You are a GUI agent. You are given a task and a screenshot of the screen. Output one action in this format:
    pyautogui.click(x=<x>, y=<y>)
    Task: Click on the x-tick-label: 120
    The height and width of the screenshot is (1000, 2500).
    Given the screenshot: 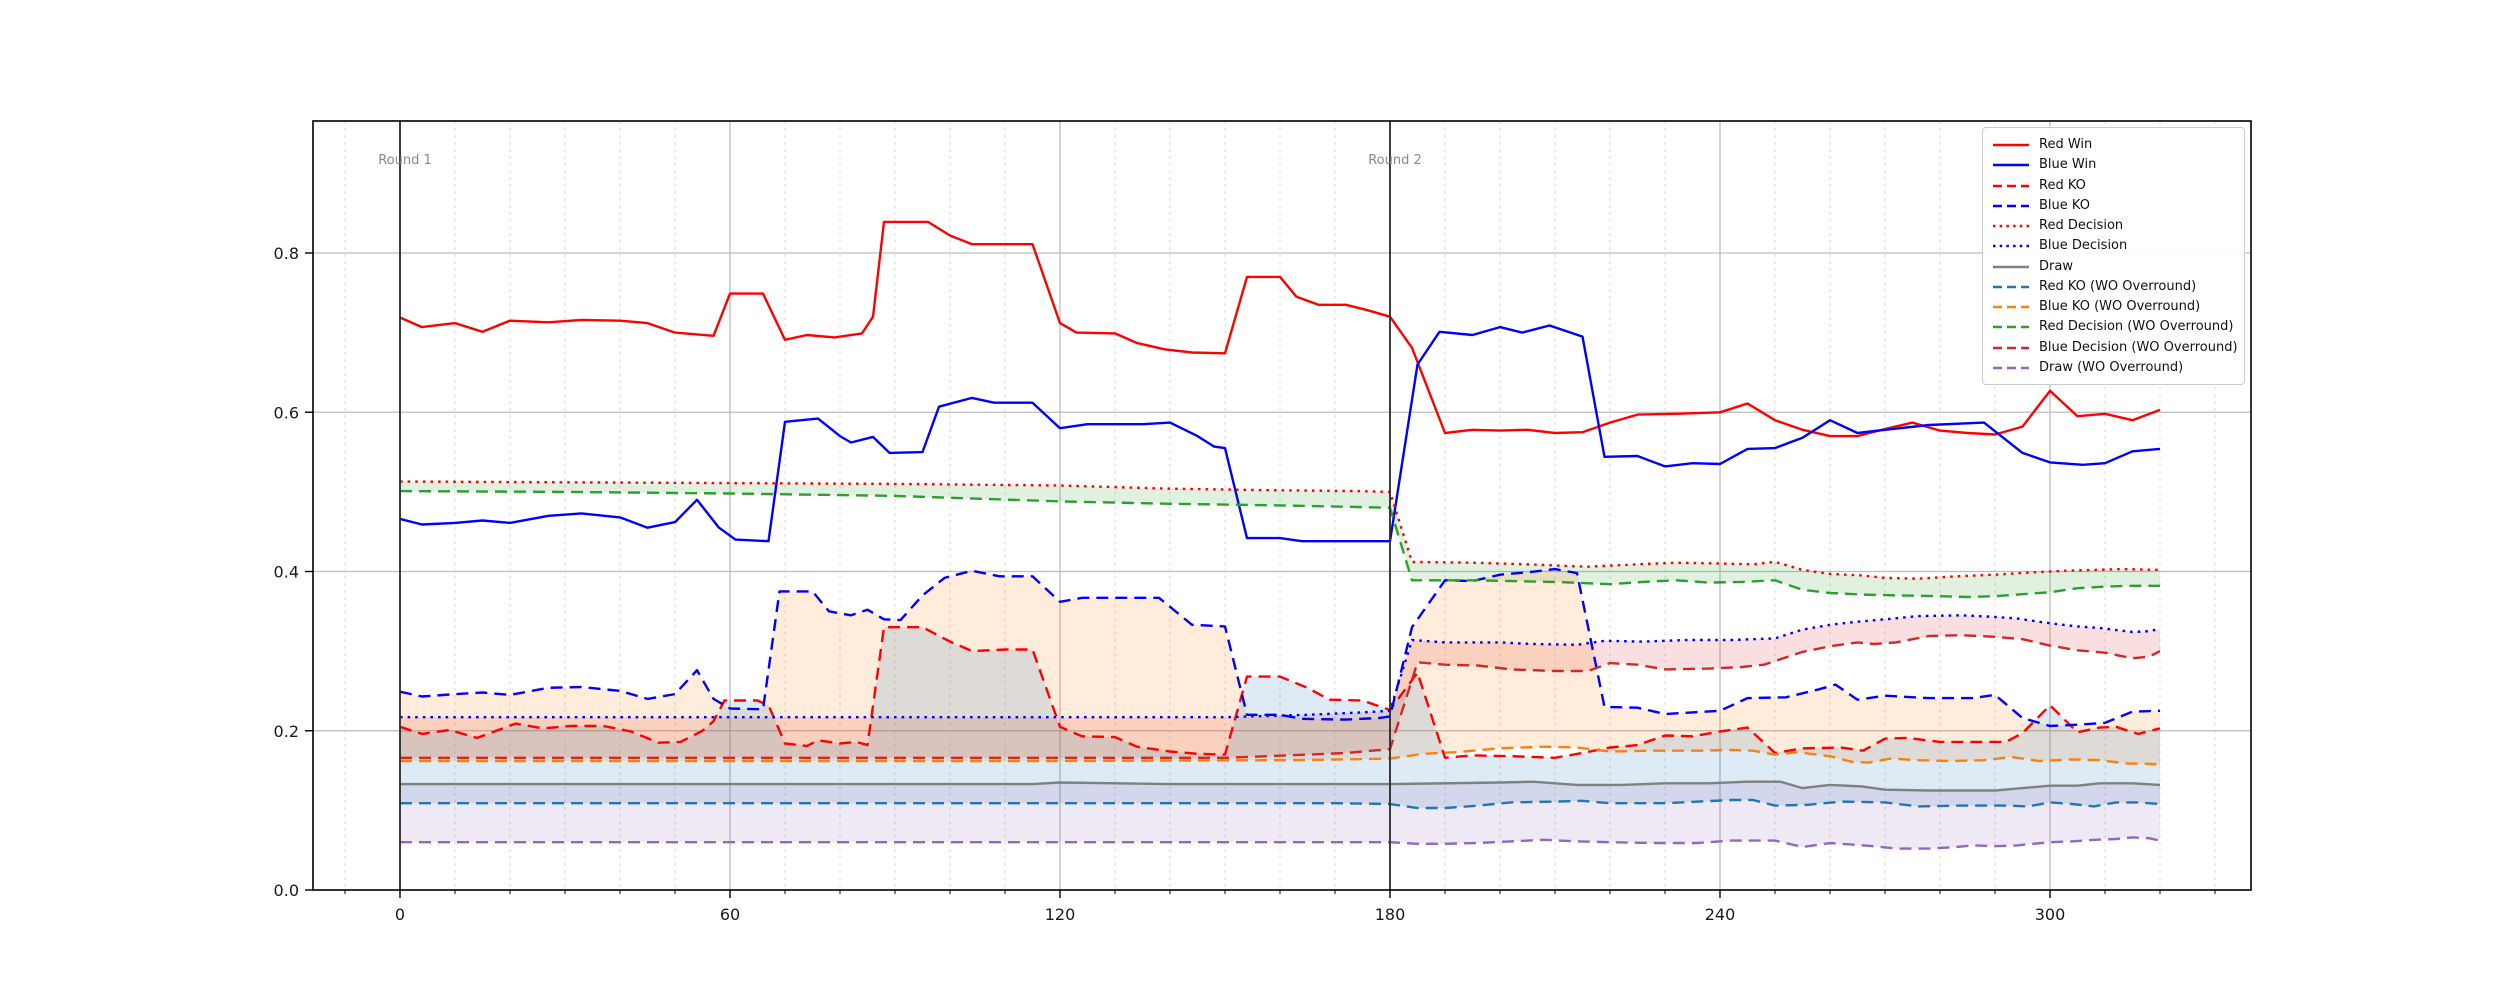 What is the action you would take?
    pyautogui.click(x=1060, y=914)
    